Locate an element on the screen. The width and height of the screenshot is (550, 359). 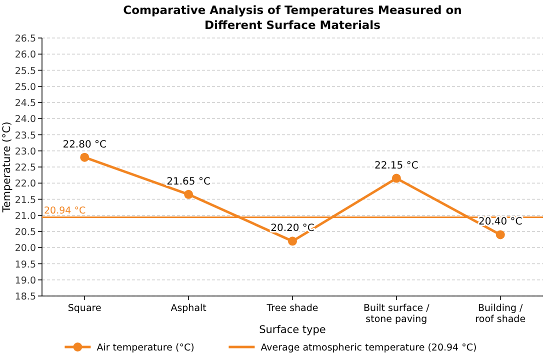
y-tick-label: 19.0 is located at coordinates (25, 280).